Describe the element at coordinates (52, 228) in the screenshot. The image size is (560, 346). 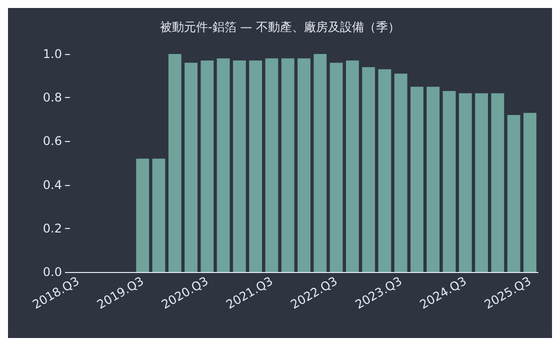
I see `y-tick-label: 0.2` at that location.